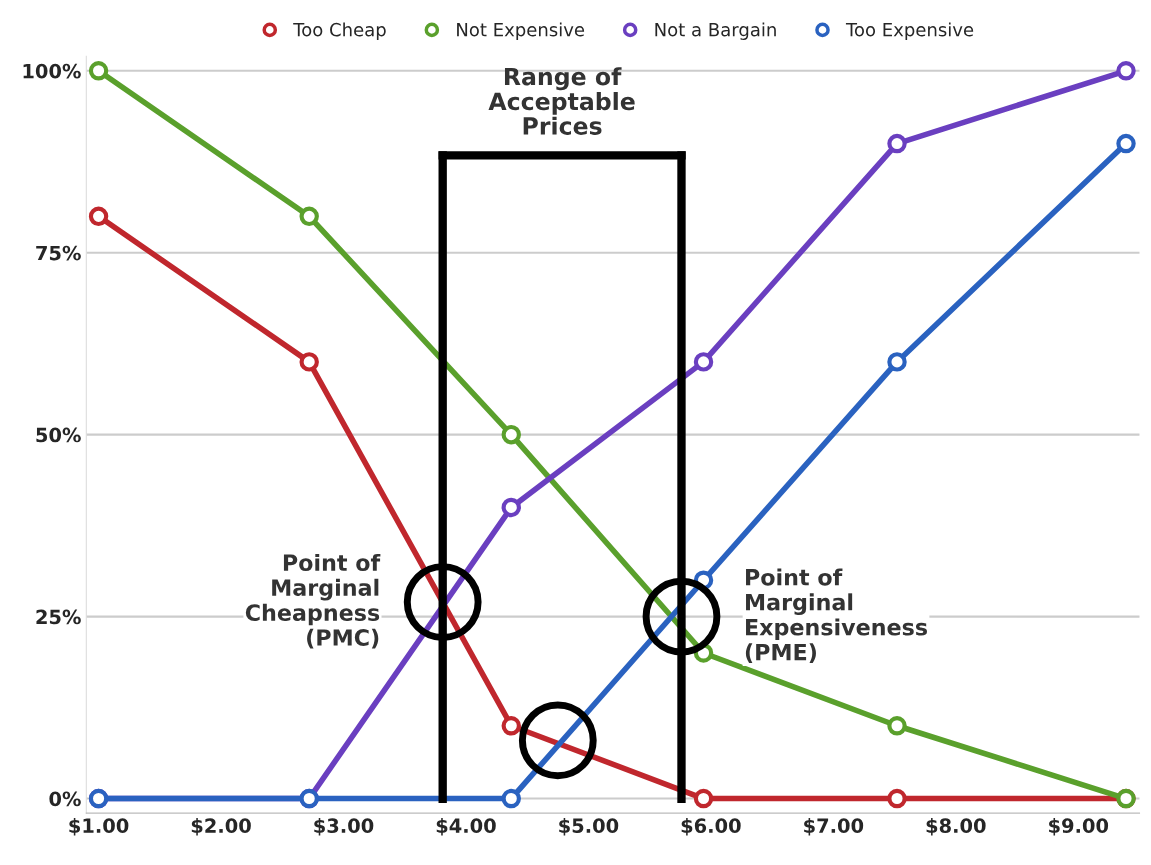 Image resolution: width=1151 pixels, height=865 pixels. What do you see at coordinates (466, 826) in the screenshot?
I see `x-tick-label: $4.00` at bounding box center [466, 826].